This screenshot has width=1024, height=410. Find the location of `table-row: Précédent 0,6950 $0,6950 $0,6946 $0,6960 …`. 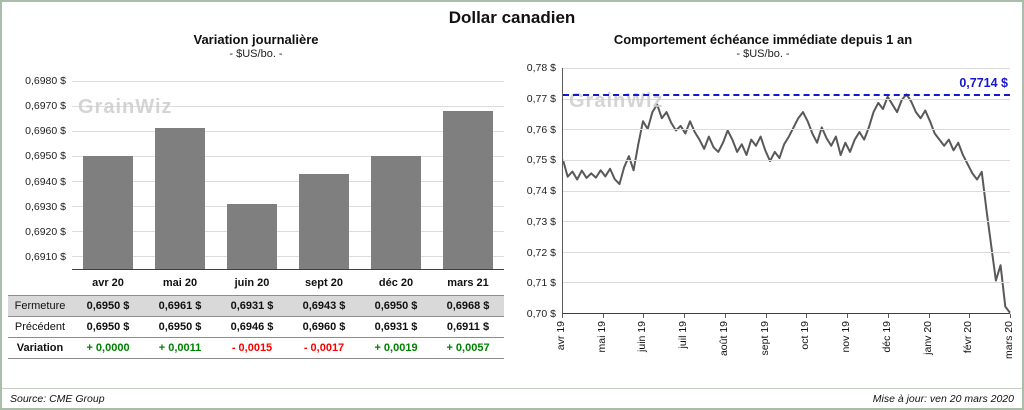

table-row: Précédent 0,6950 $0,6950 $0,6946 $0,6960 … is located at coordinates (256, 327).